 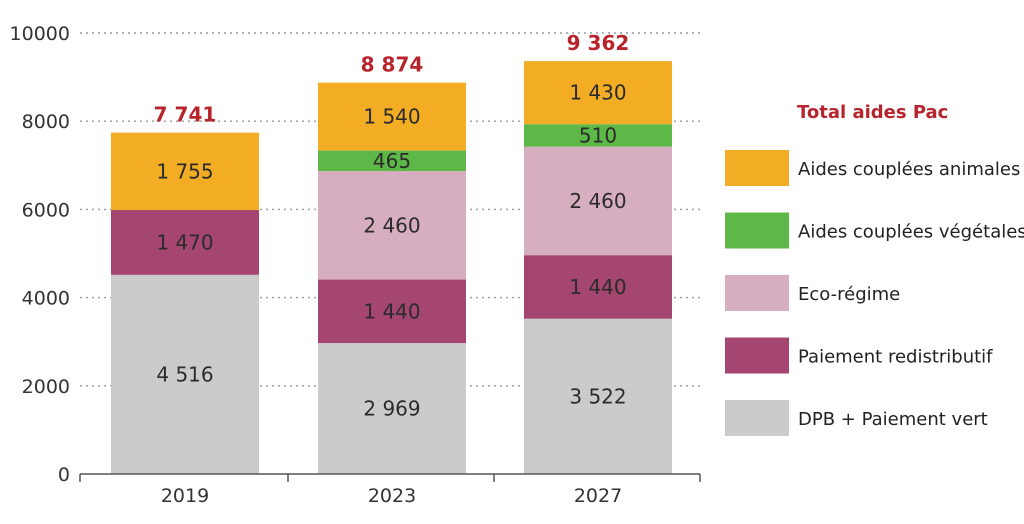 What do you see at coordinates (46, 299) in the screenshot?
I see `y-tick-label: 4000` at bounding box center [46, 299].